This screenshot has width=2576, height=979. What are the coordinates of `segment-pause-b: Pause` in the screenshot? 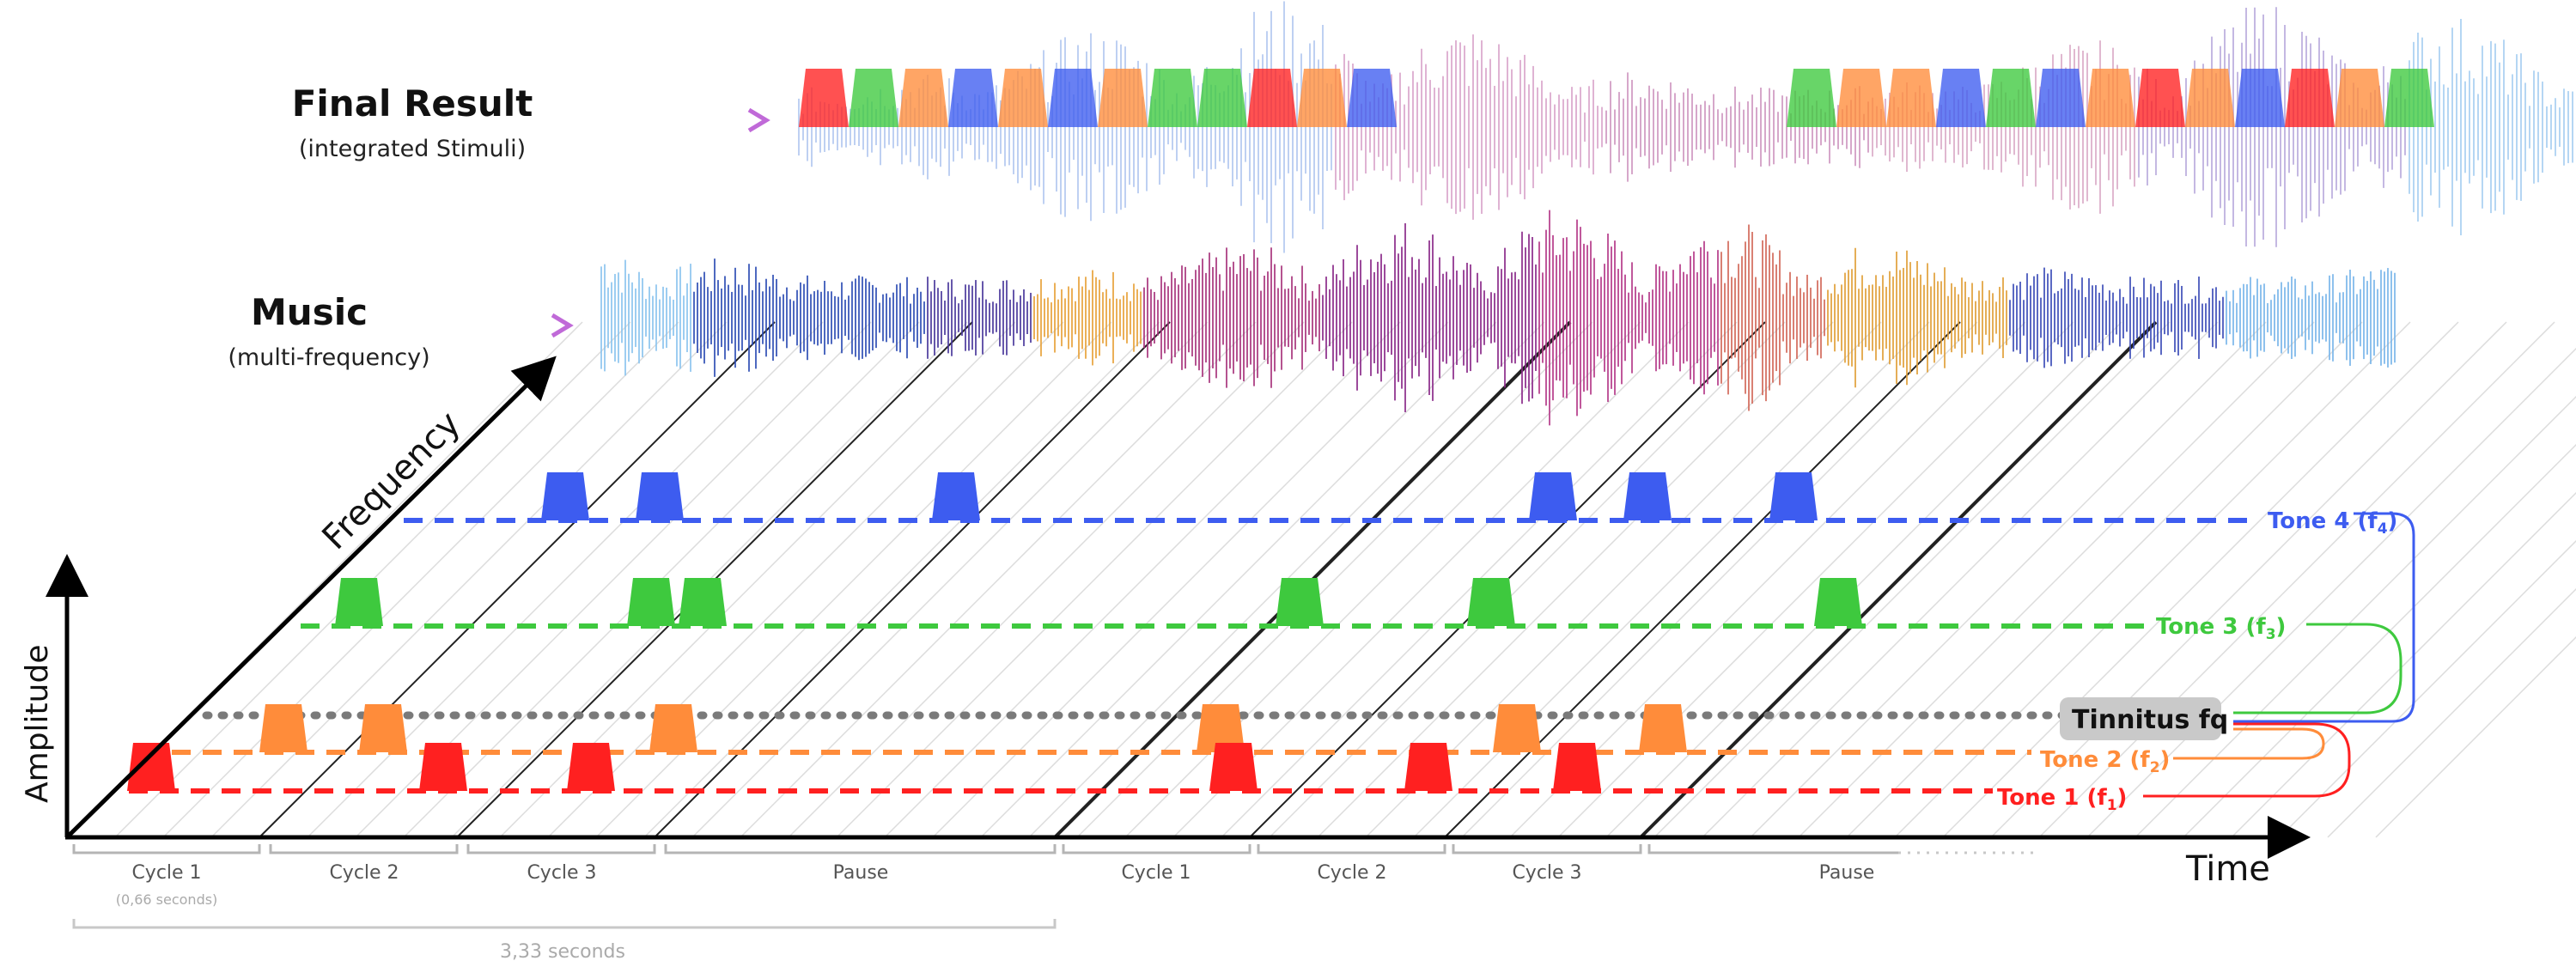 It's located at (1841, 864).